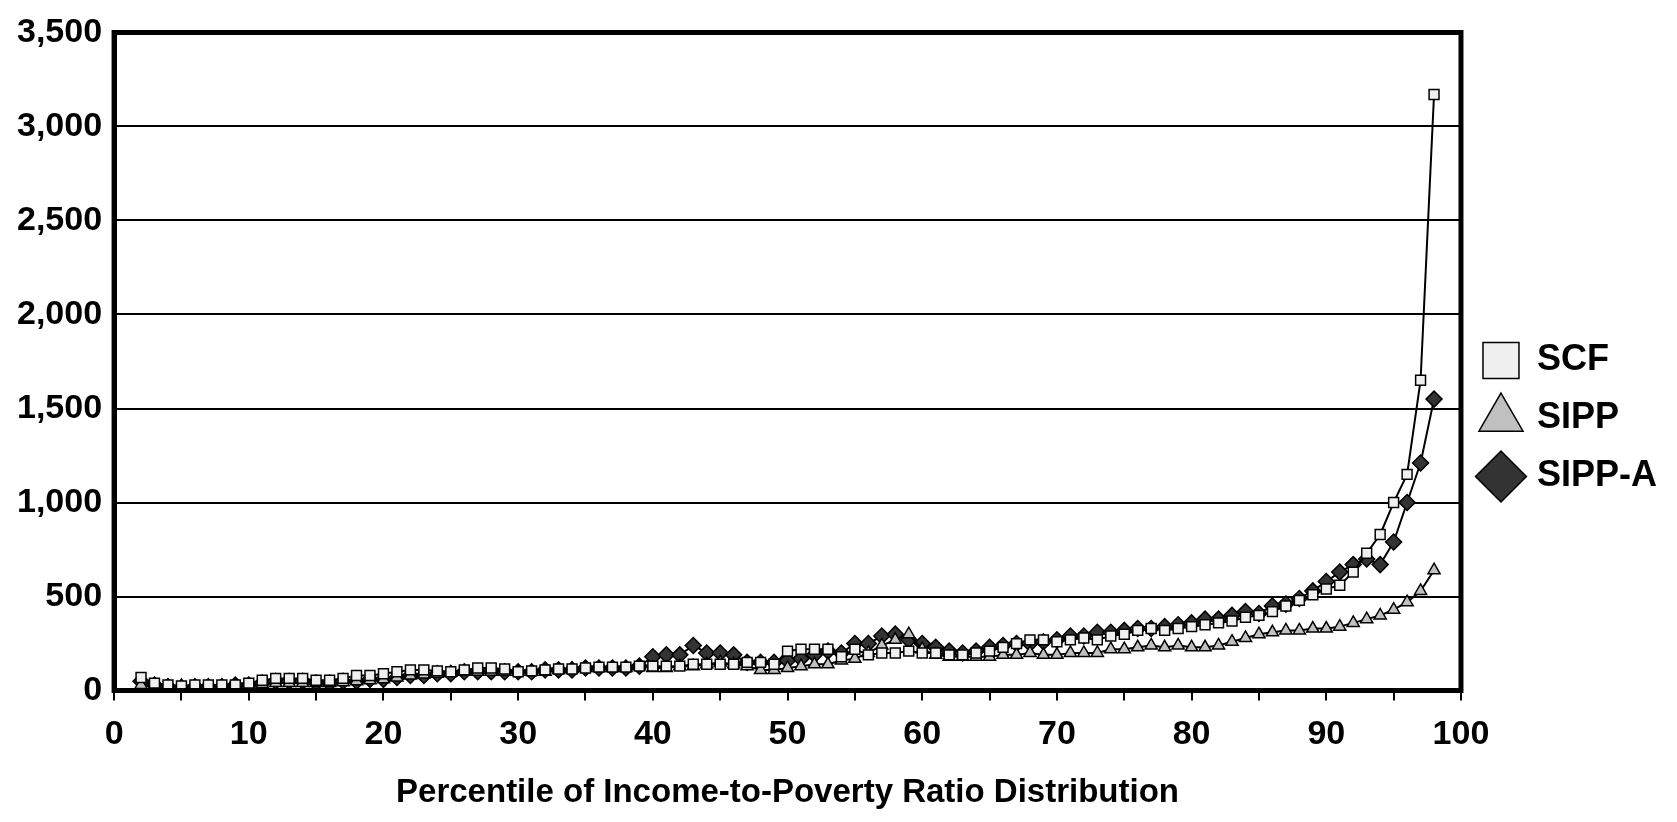 Image resolution: width=1677 pixels, height=822 pixels. Describe the element at coordinates (1572, 358) in the screenshot. I see `legend-label: SCF` at that location.